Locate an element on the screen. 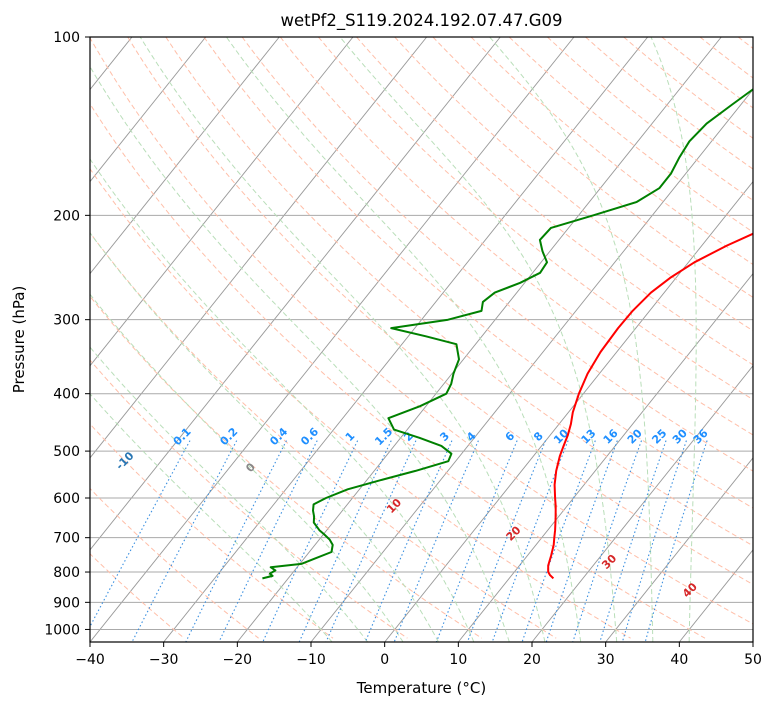  x-tick-label: 10 is located at coordinates (458, 660).